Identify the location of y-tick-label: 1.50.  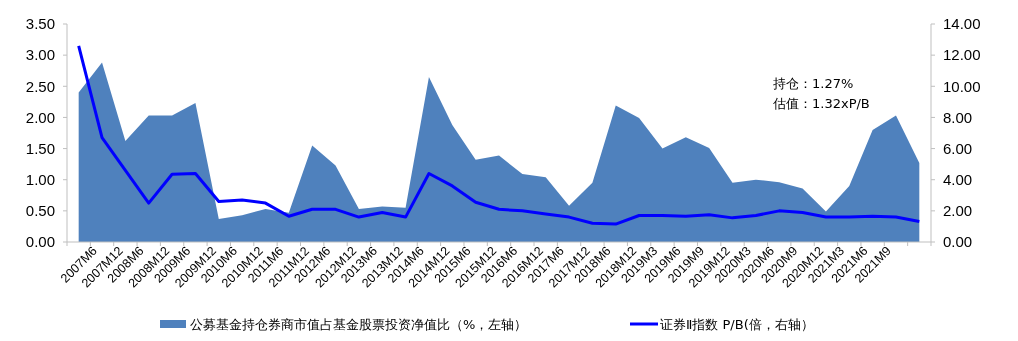
(40, 148).